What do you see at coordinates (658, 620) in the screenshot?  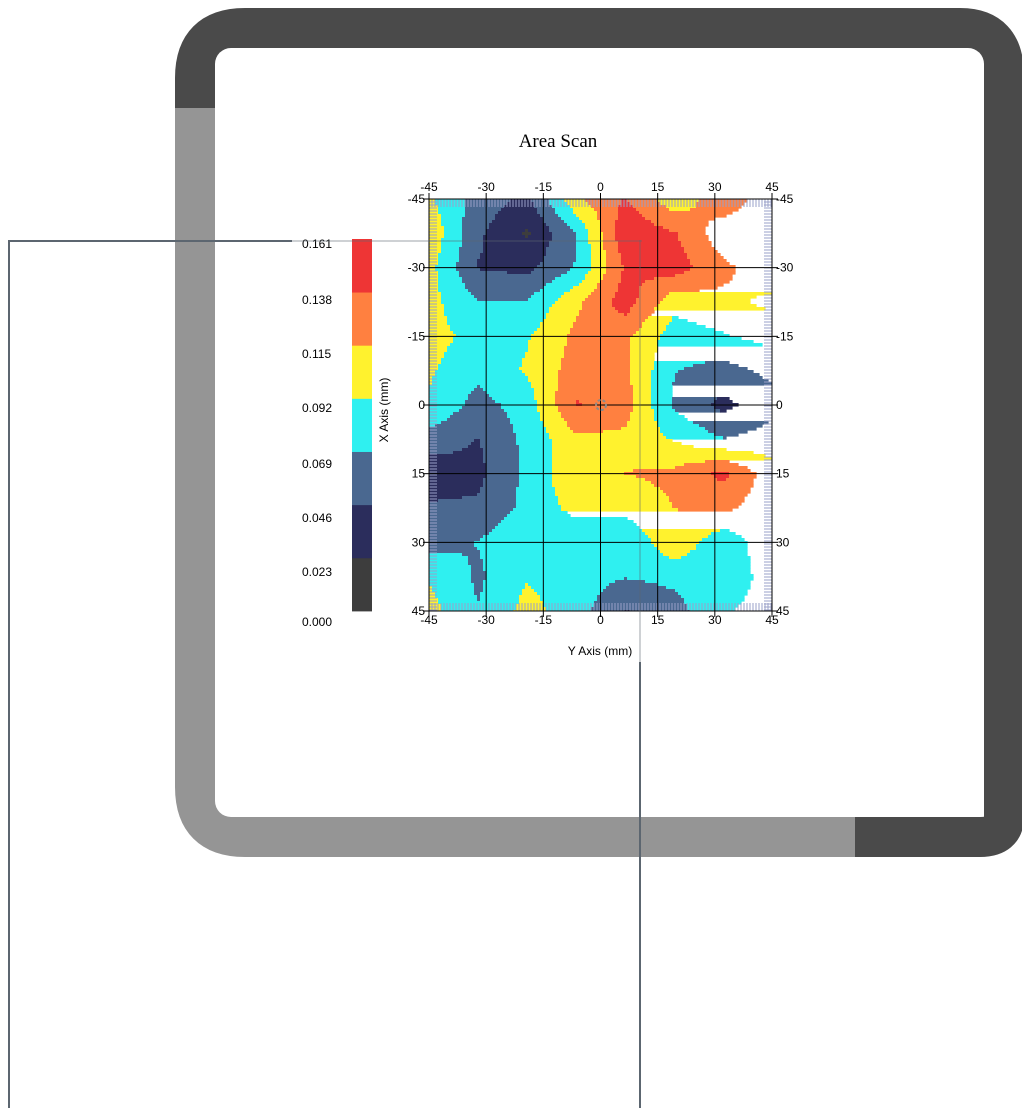 I see `x-tick-label-bottom: 15` at bounding box center [658, 620].